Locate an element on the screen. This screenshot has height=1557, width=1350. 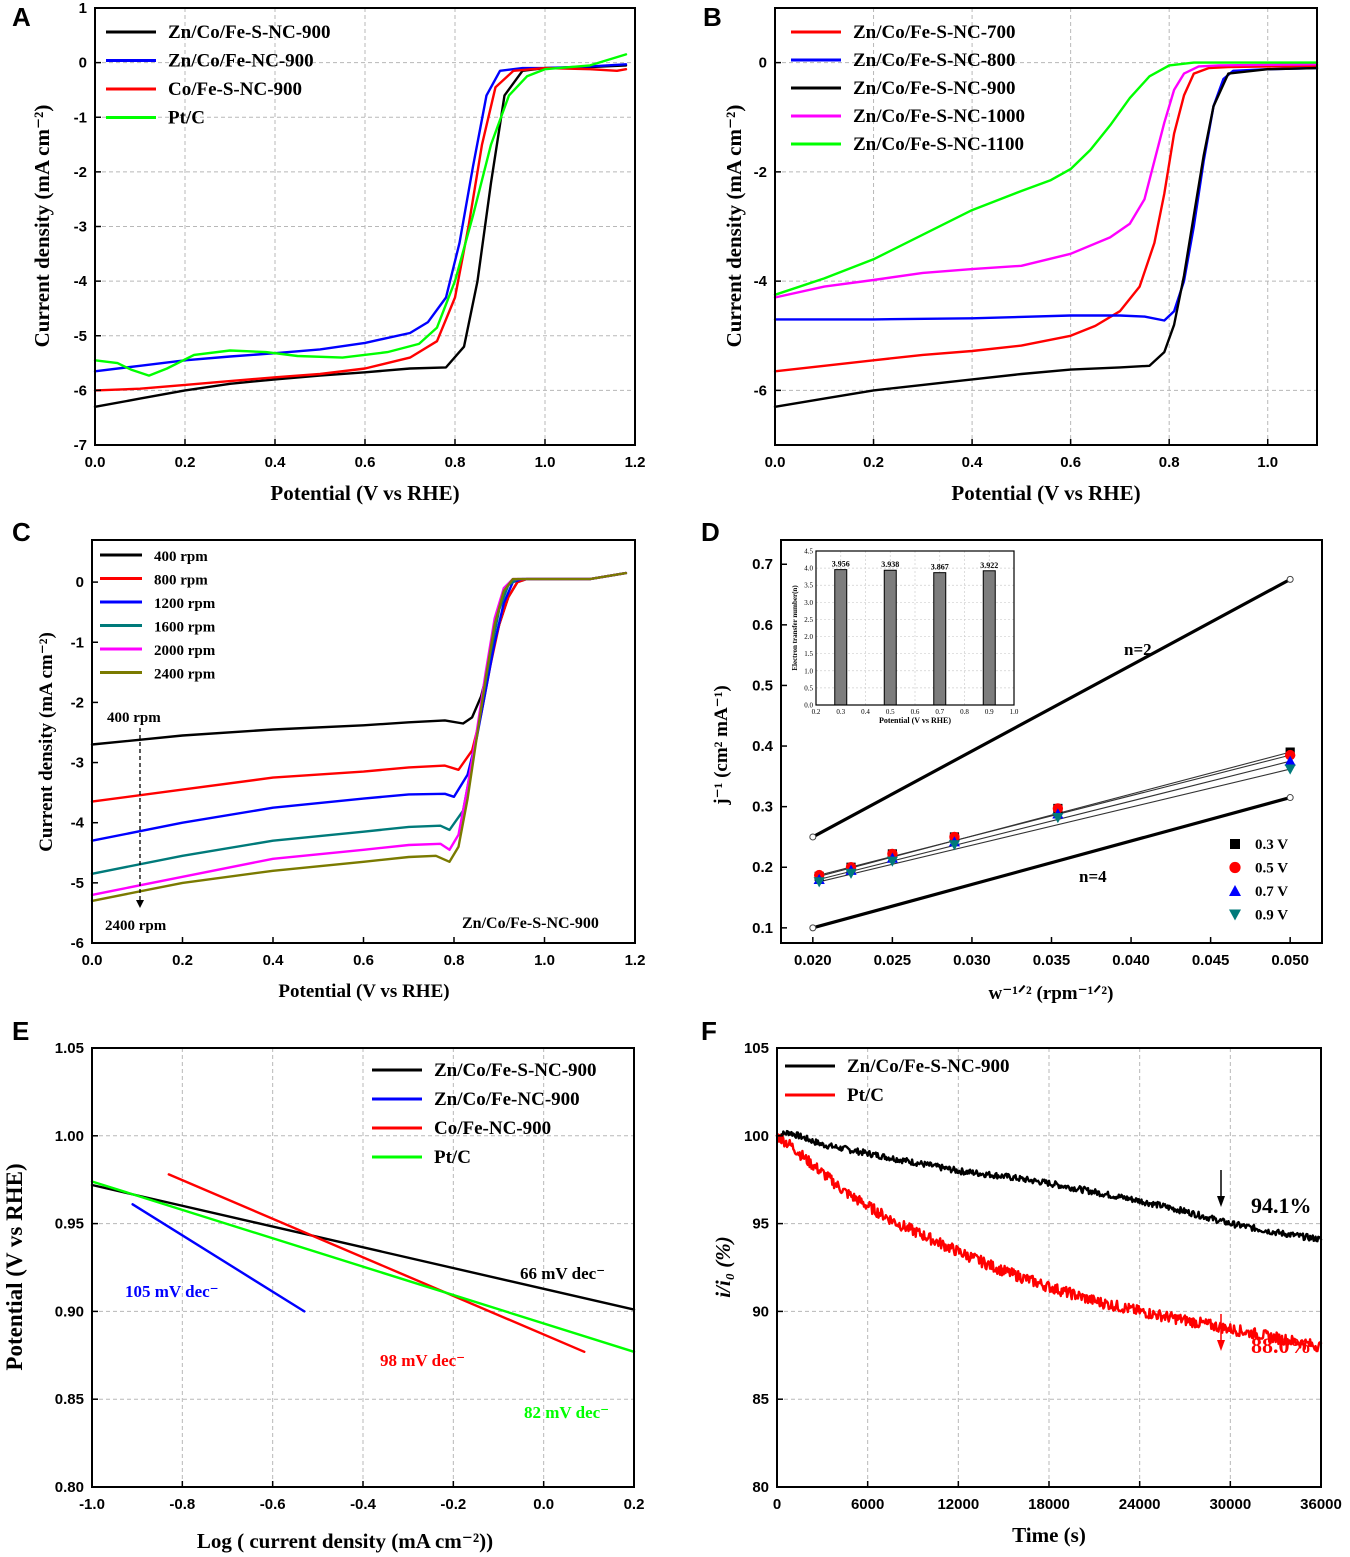
ylabel-d: j⁻¹ (cm² mA⁻¹) is located at coordinates (721, 745).